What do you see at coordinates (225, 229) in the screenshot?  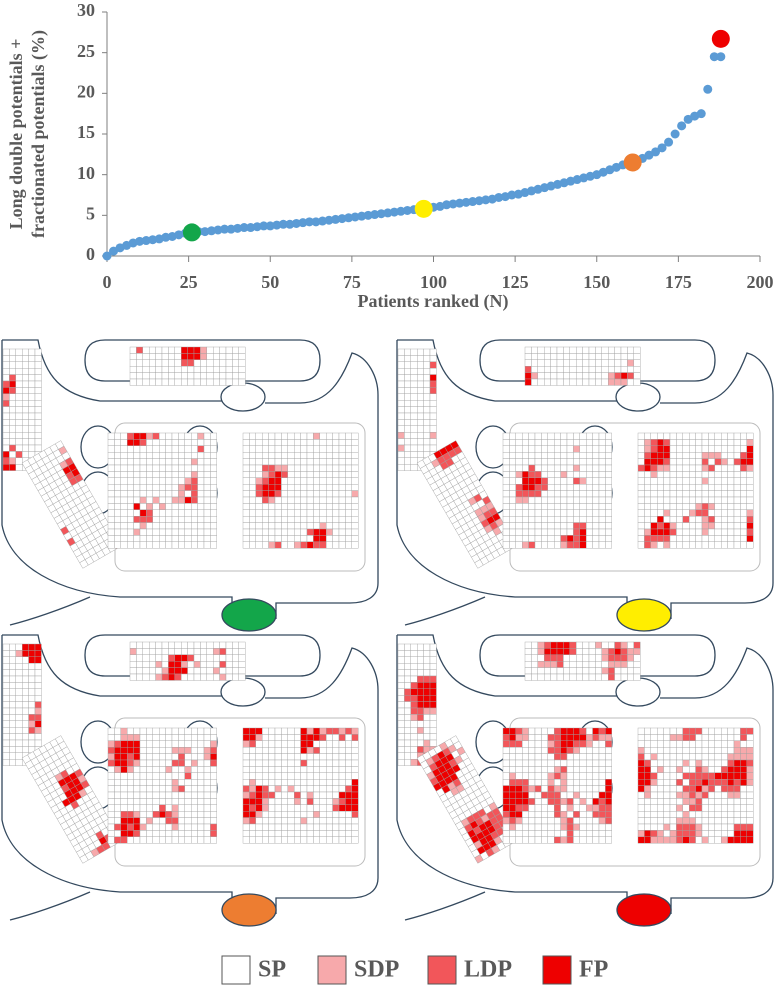 I see `data-point` at bounding box center [225, 229].